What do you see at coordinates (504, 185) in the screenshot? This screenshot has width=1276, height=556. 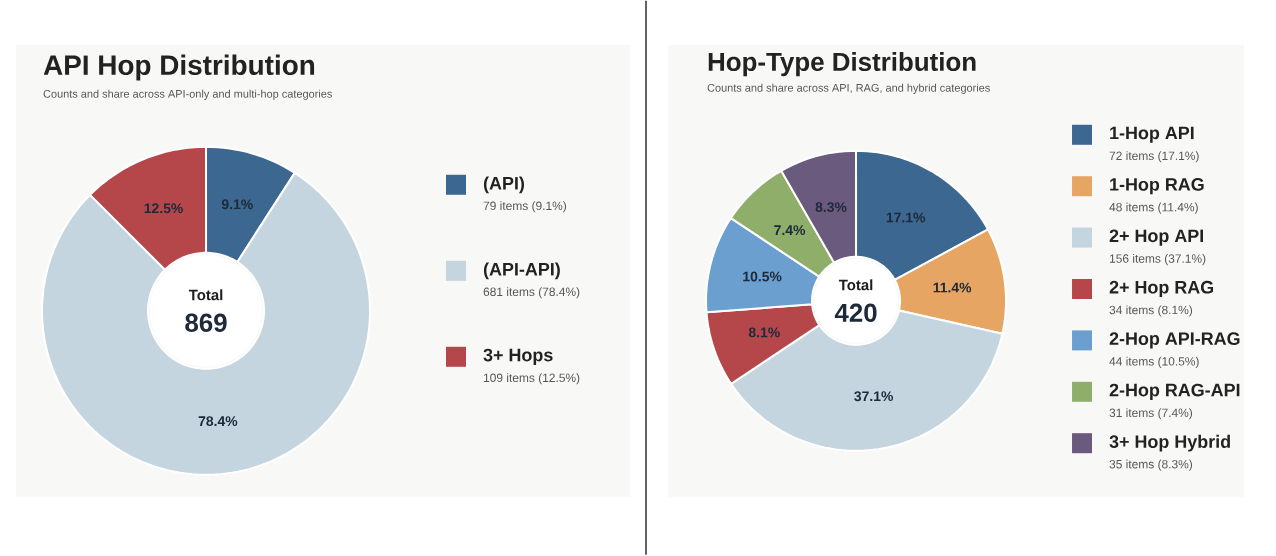 I see `legend-label: (API)` at bounding box center [504, 185].